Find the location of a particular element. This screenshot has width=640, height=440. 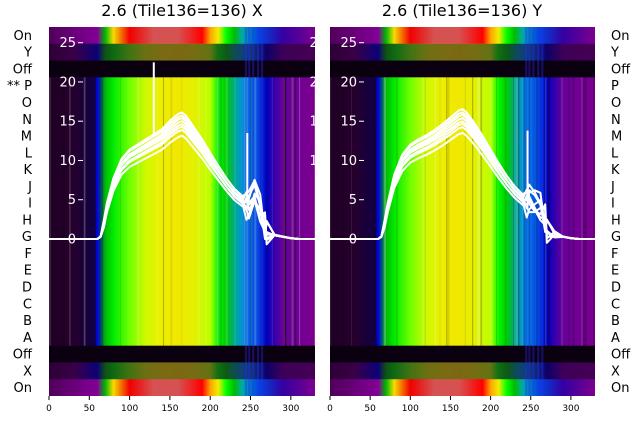

heatmap-band is located at coordinates (246, 211).